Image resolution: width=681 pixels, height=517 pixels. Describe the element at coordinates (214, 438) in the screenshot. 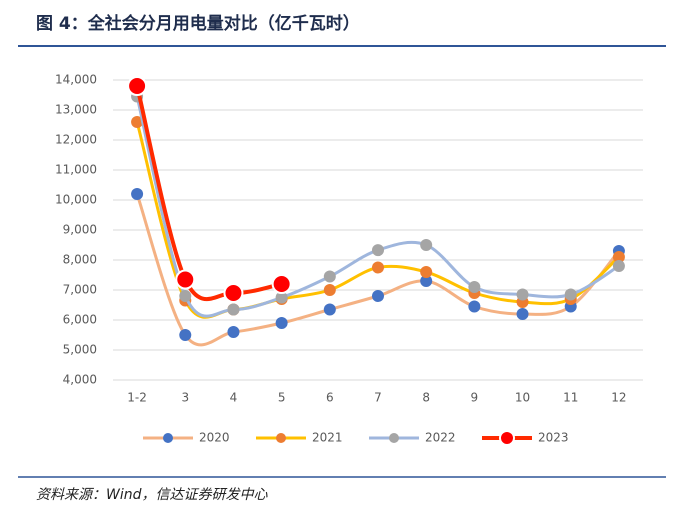

I see `legend-label: 2020` at that location.